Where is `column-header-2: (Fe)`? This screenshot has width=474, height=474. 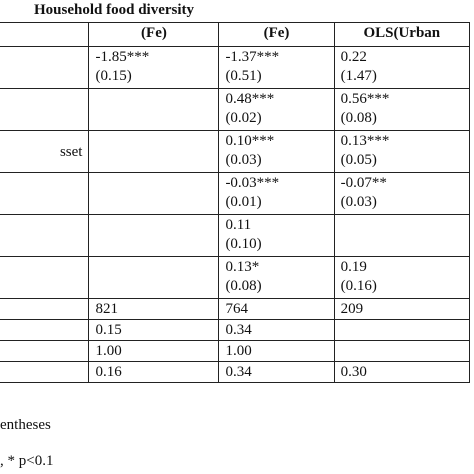 column-header-2: (Fe) is located at coordinates (276, 34).